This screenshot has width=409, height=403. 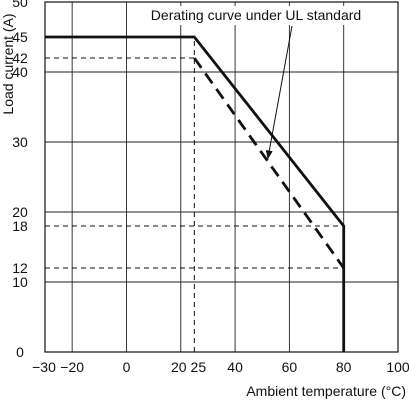 What do you see at coordinates (235, 367) in the screenshot?
I see `x-tick-label: 40` at bounding box center [235, 367].